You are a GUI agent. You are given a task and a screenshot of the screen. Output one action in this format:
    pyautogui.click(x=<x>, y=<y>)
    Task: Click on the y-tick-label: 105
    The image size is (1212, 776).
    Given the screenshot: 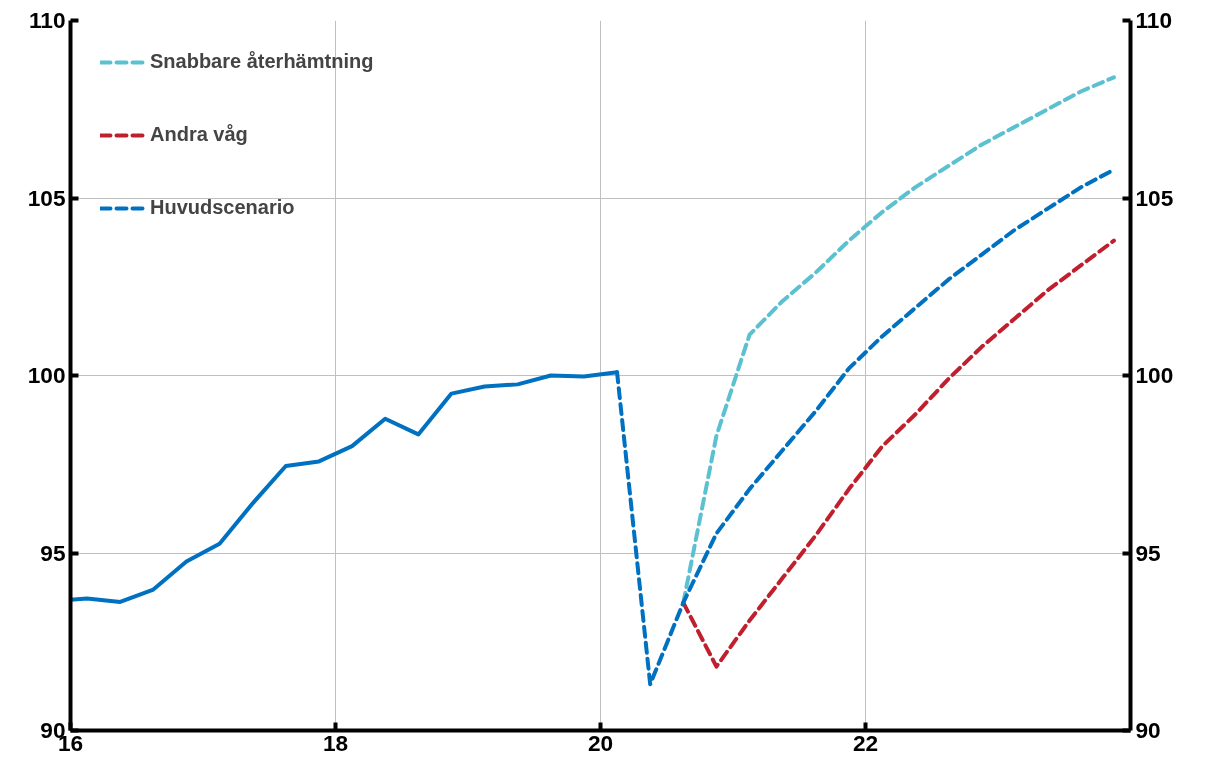 What is the action you would take?
    pyautogui.click(x=46, y=197)
    